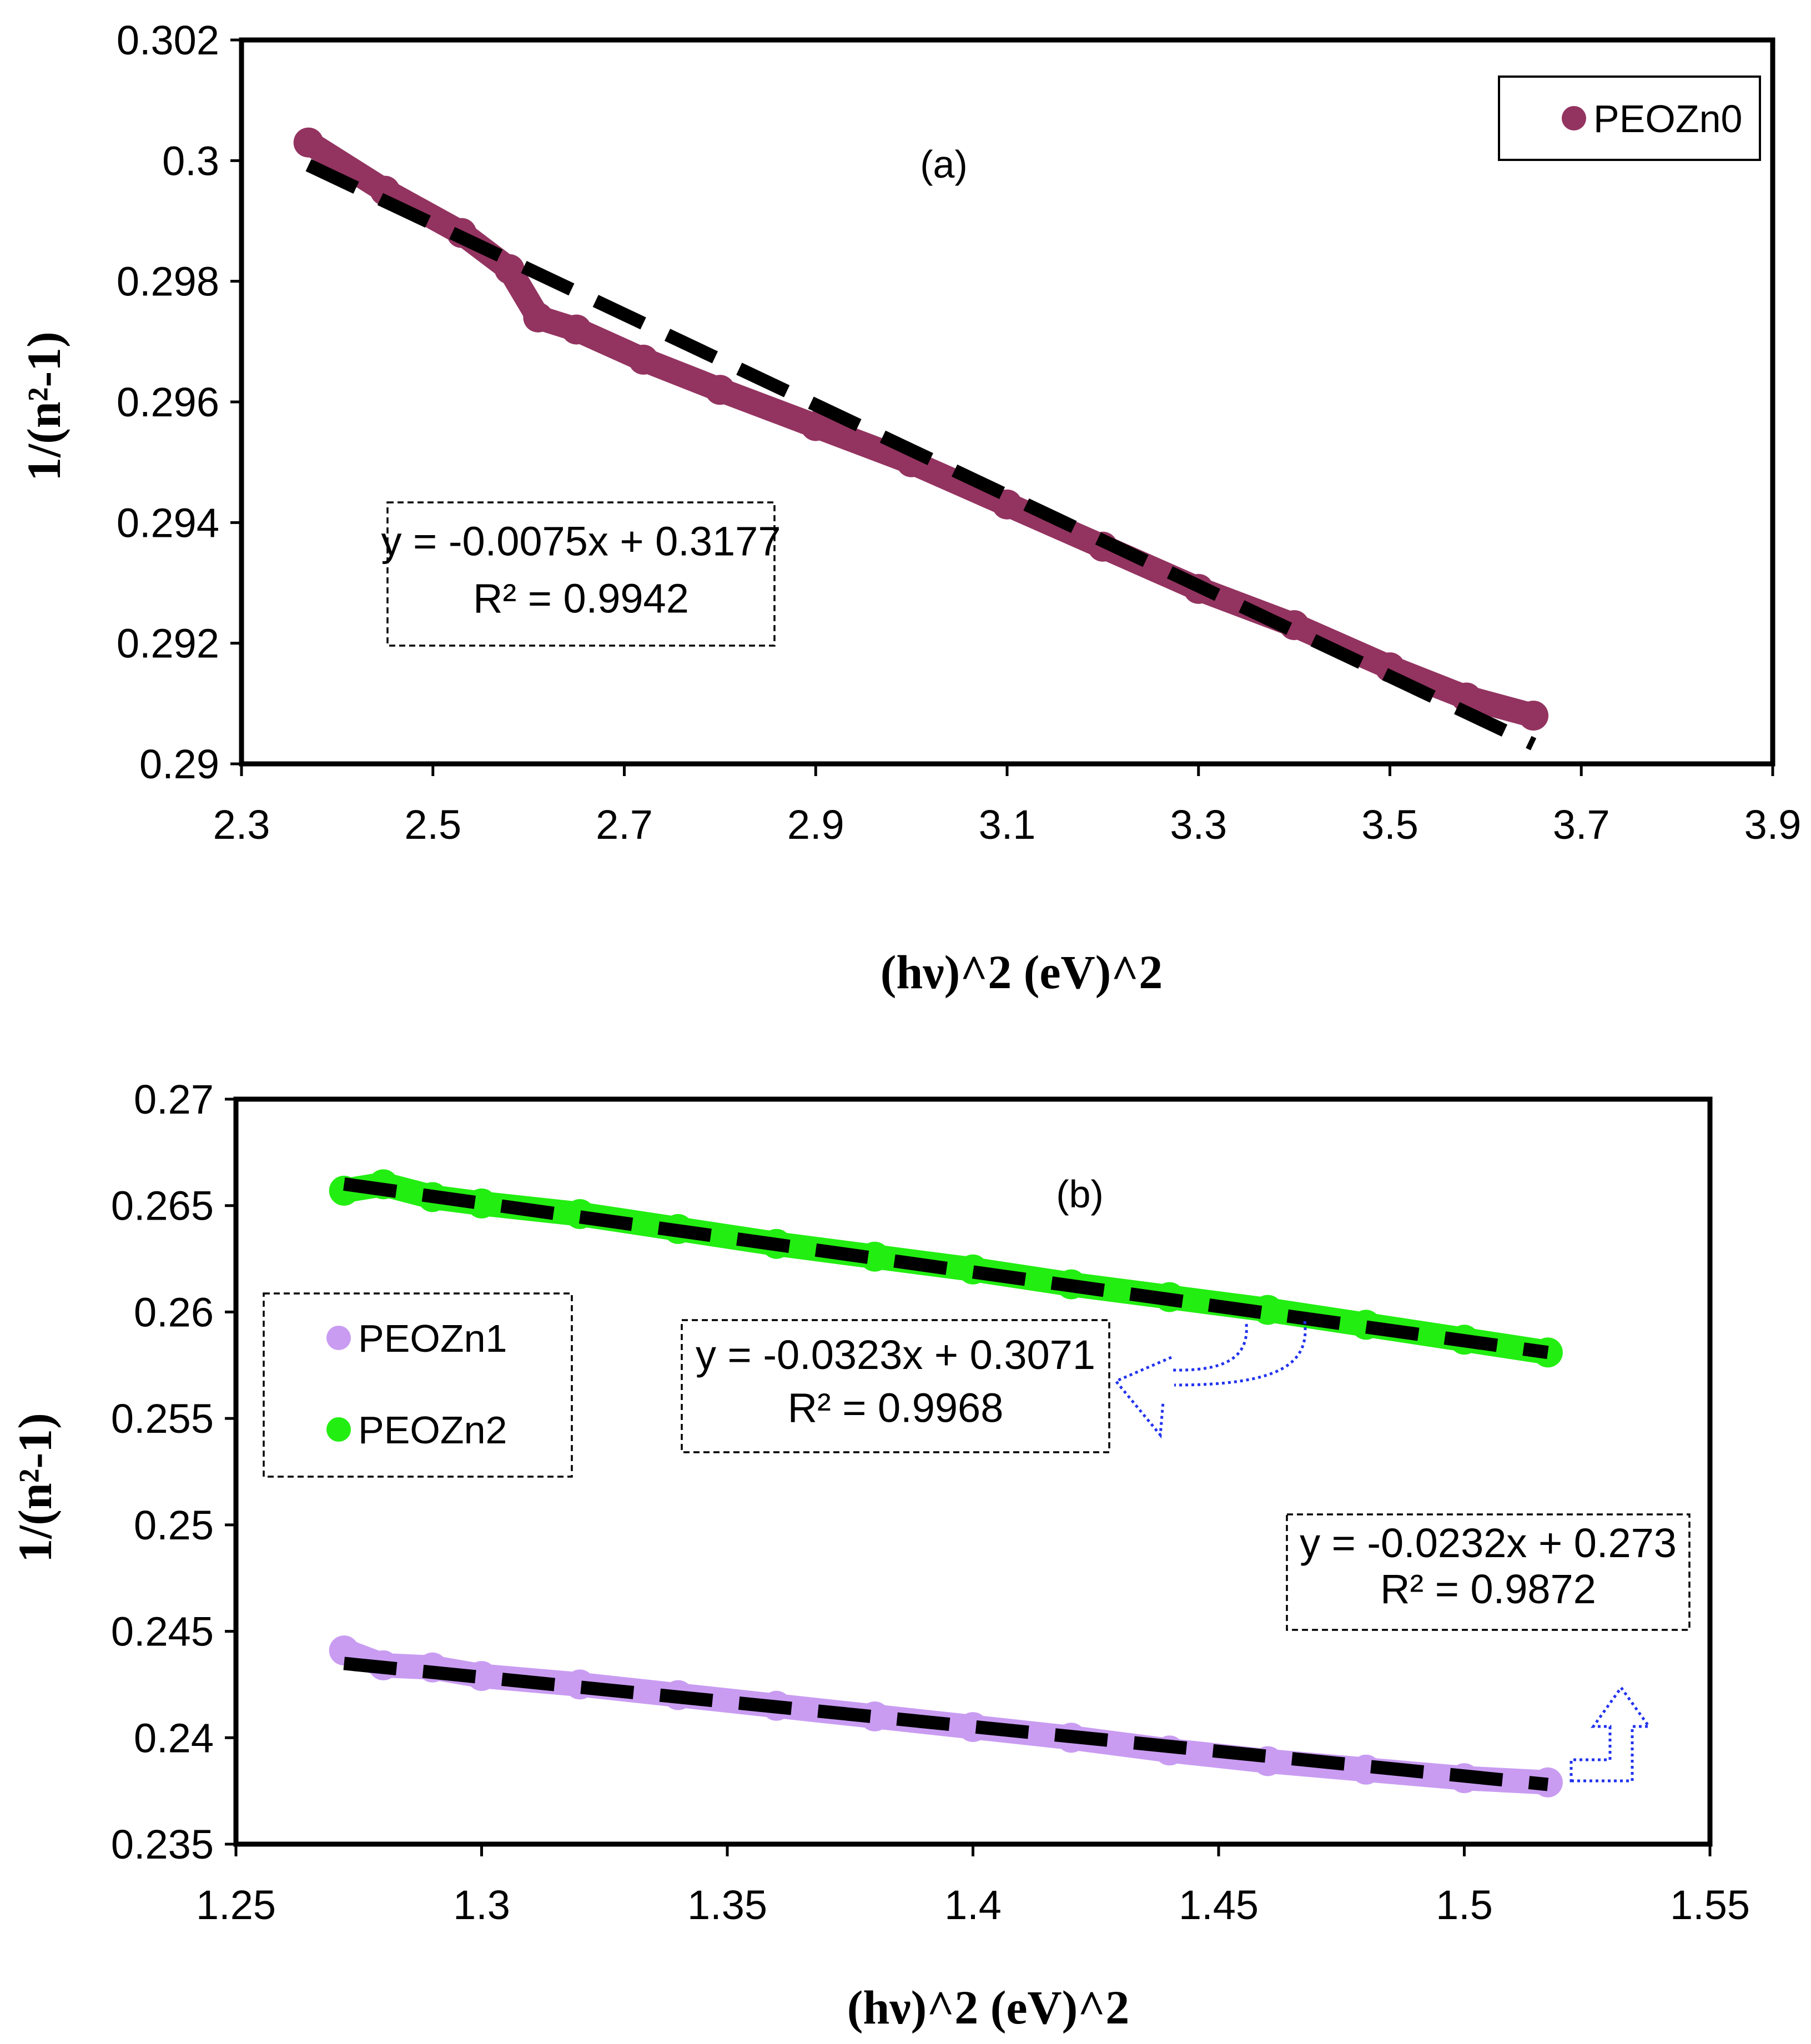 The width and height of the screenshot is (1811, 2044). What do you see at coordinates (581, 599) in the screenshot?
I see `fit-r2: R² = 0.9942` at bounding box center [581, 599].